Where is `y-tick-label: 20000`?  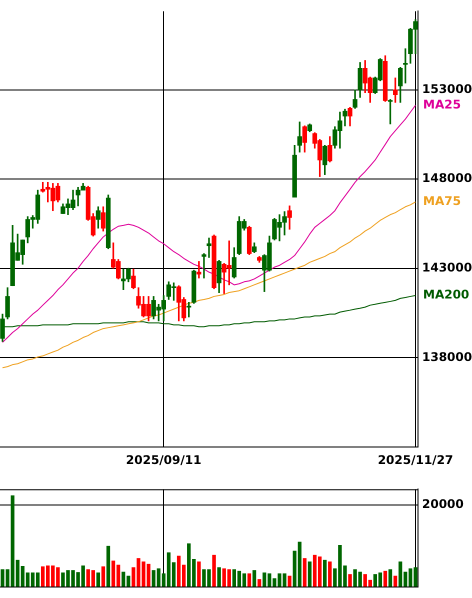
y-tick-label: 20000 is located at coordinates (443, 503).